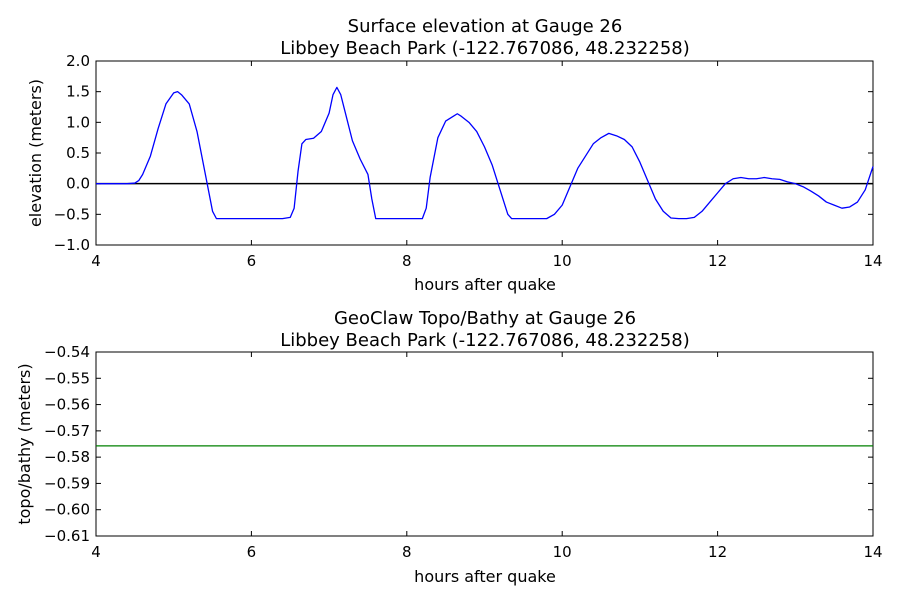  Describe the element at coordinates (24, 443) in the screenshot. I see `y-axis-label: topo/bathy (meters)` at that location.